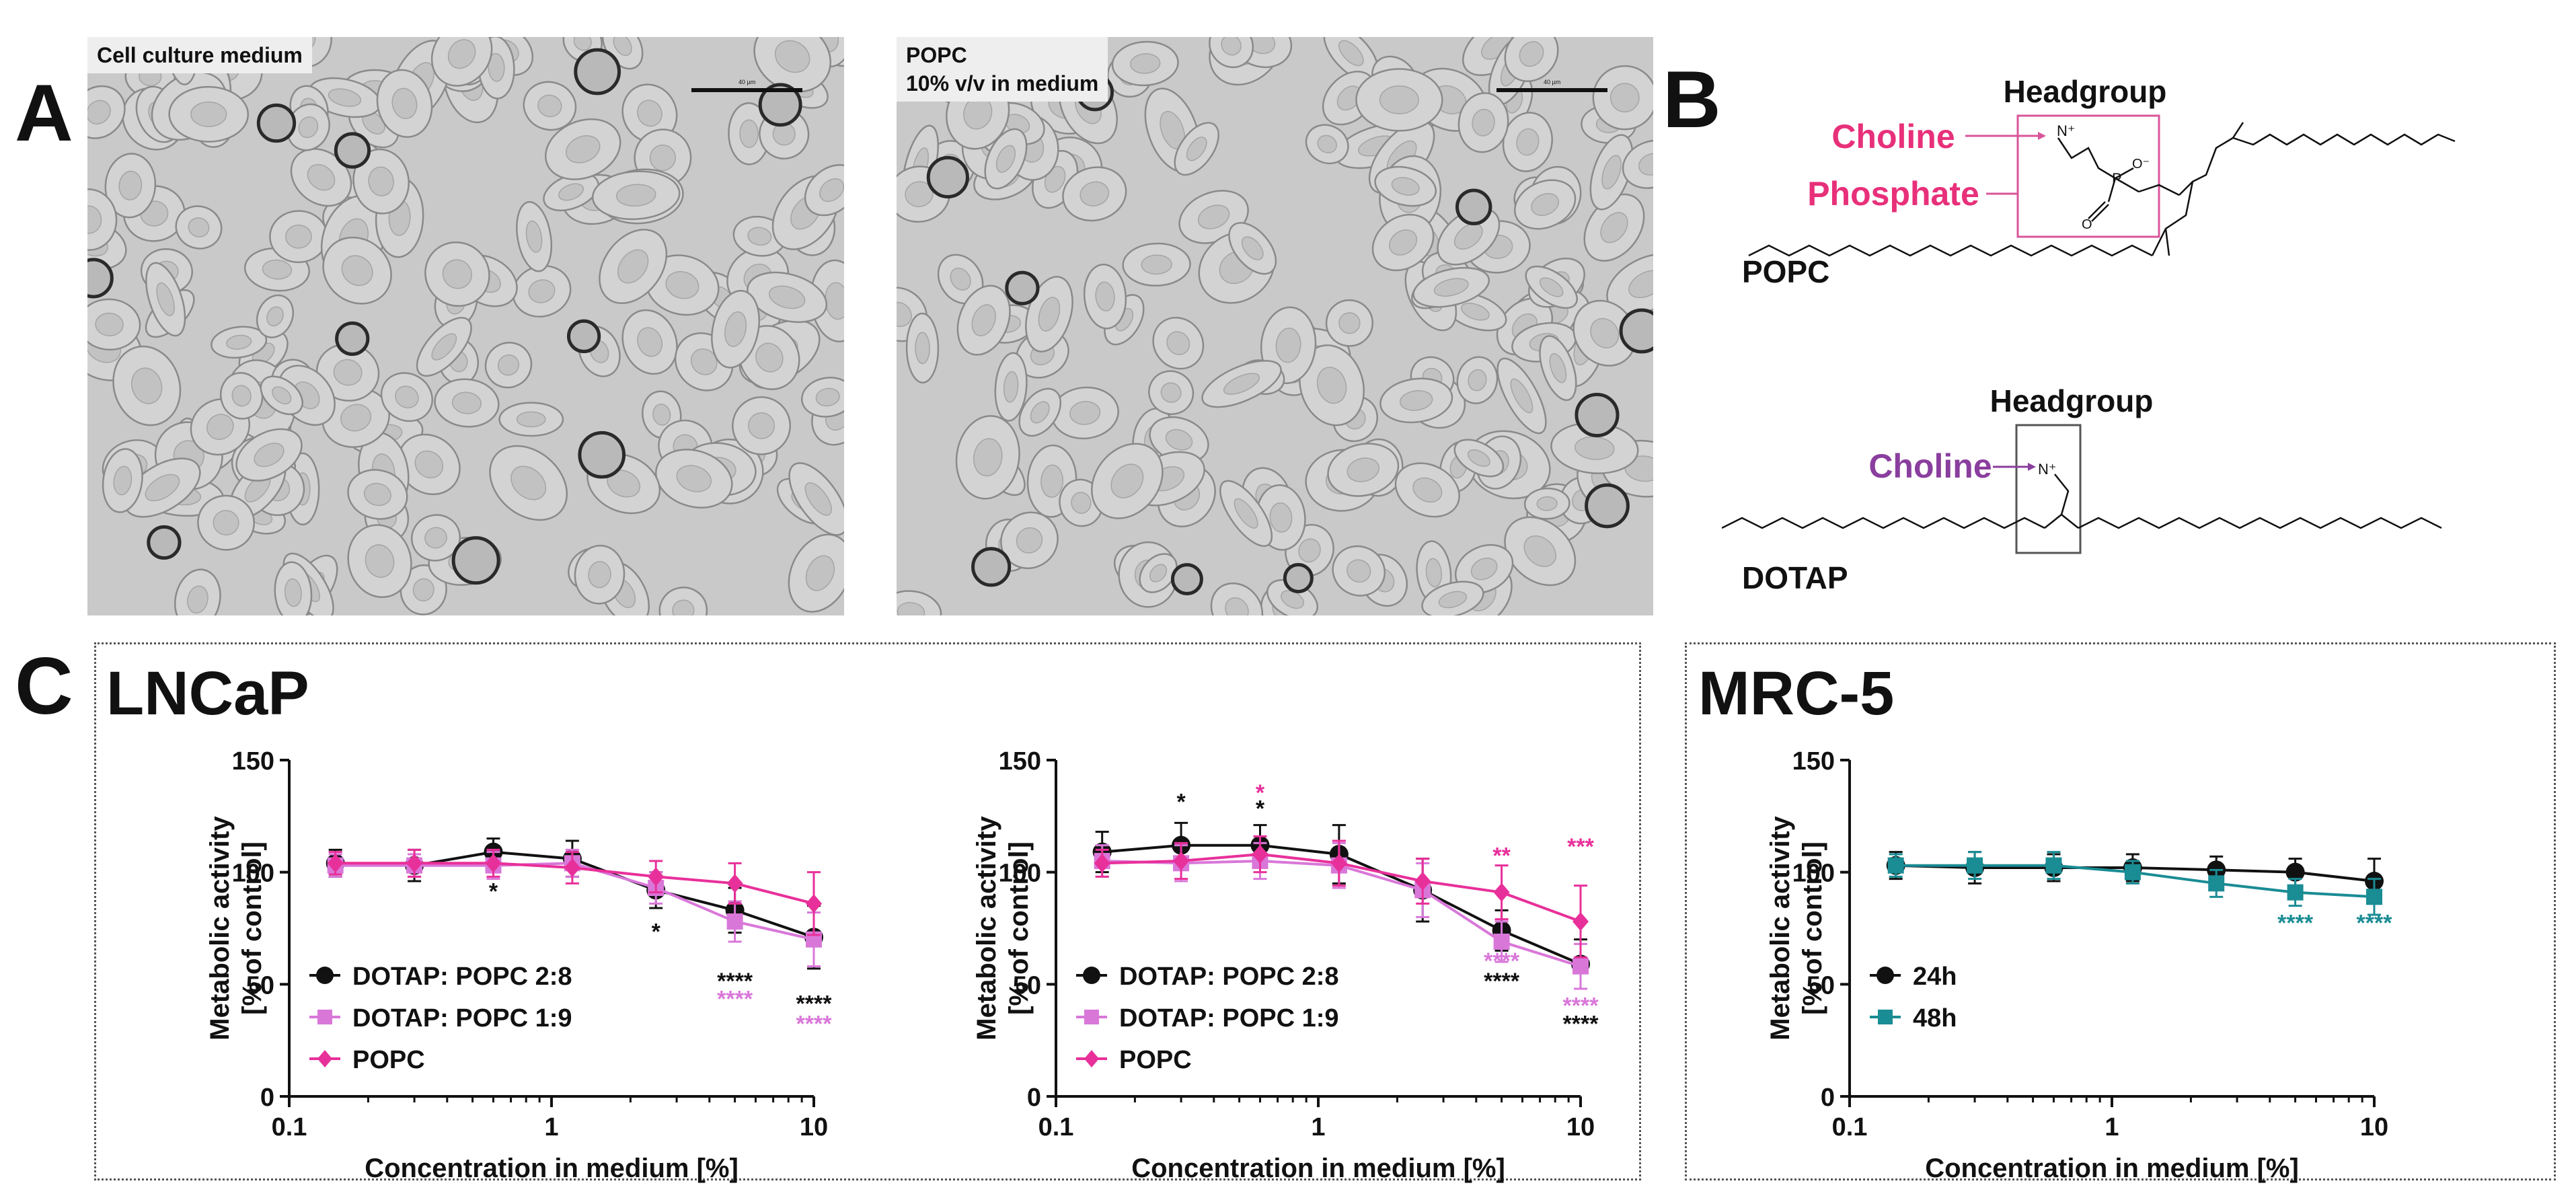  I want to click on panel-b-label: B, so click(1692, 100).